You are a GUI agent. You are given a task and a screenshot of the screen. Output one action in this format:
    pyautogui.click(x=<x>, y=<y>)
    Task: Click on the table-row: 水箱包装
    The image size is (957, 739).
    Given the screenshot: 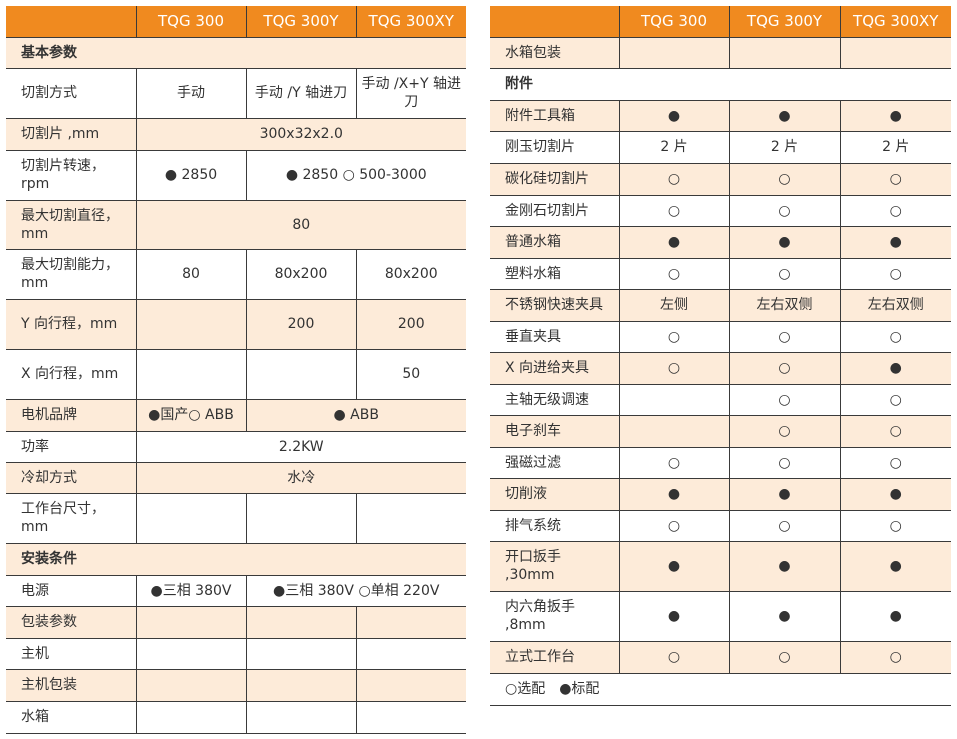 What is the action you would take?
    pyautogui.click(x=720, y=52)
    